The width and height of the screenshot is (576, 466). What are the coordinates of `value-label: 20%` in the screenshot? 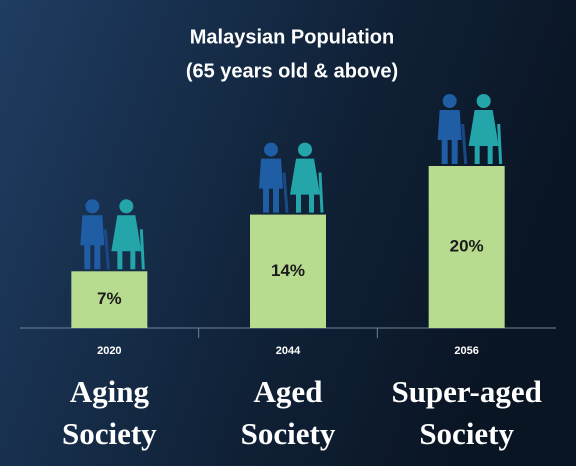 It's located at (467, 245).